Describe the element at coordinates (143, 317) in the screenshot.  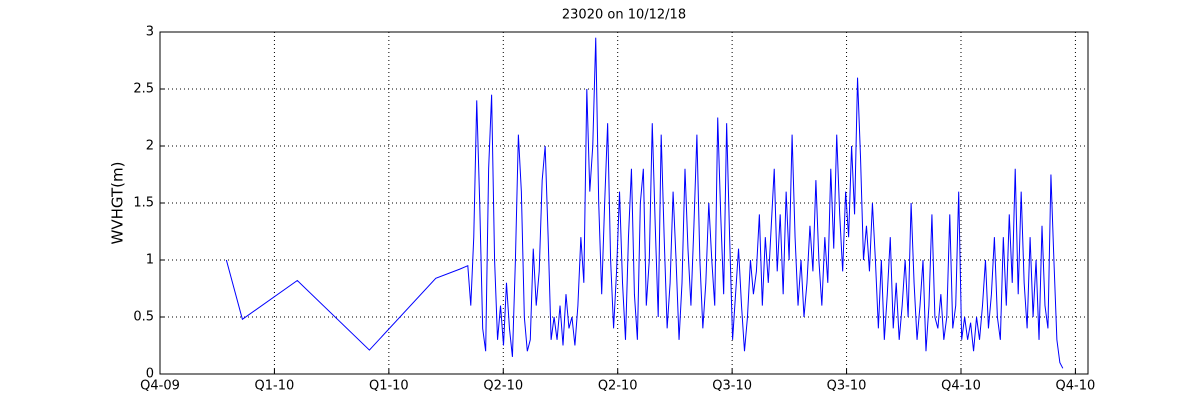
I see `y-tick-label: 0.5` at that location.